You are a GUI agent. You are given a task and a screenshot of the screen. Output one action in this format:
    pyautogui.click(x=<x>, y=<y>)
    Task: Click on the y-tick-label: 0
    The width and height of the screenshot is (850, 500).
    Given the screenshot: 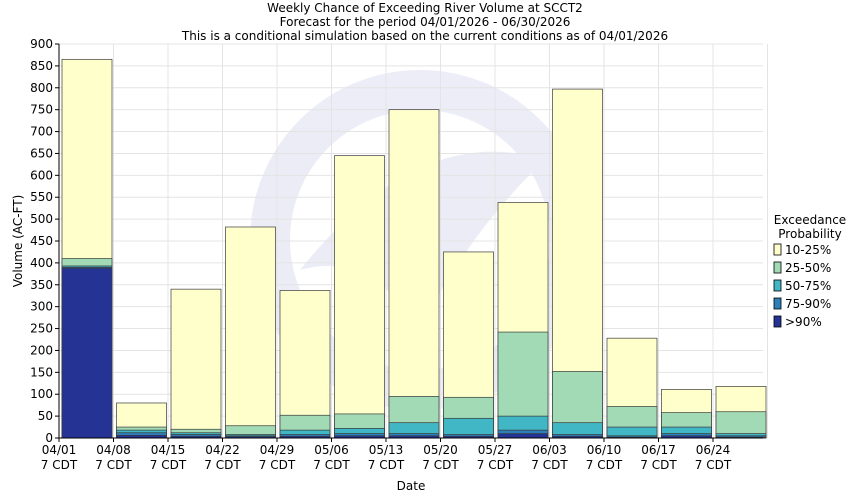 What is the action you would take?
    pyautogui.click(x=49, y=438)
    